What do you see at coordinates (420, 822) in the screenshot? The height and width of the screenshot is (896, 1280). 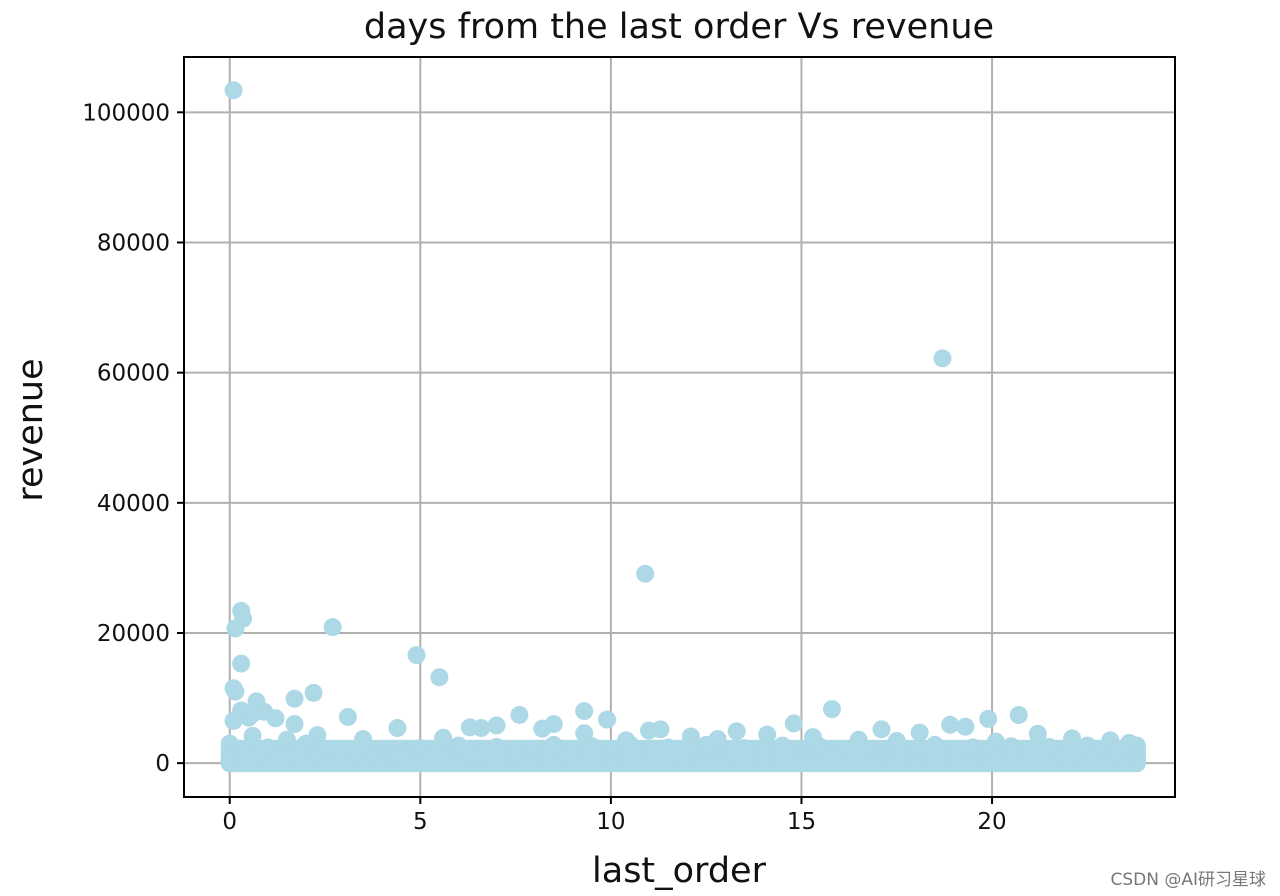 I see `x-tick-label: 5` at bounding box center [420, 822].